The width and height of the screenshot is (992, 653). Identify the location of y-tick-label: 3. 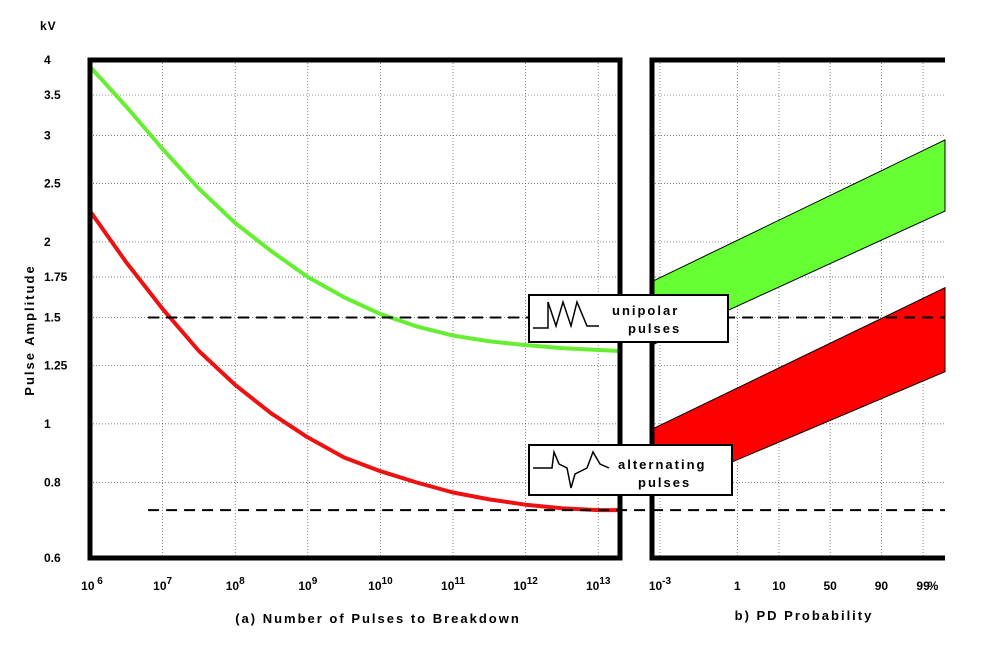
(47, 136).